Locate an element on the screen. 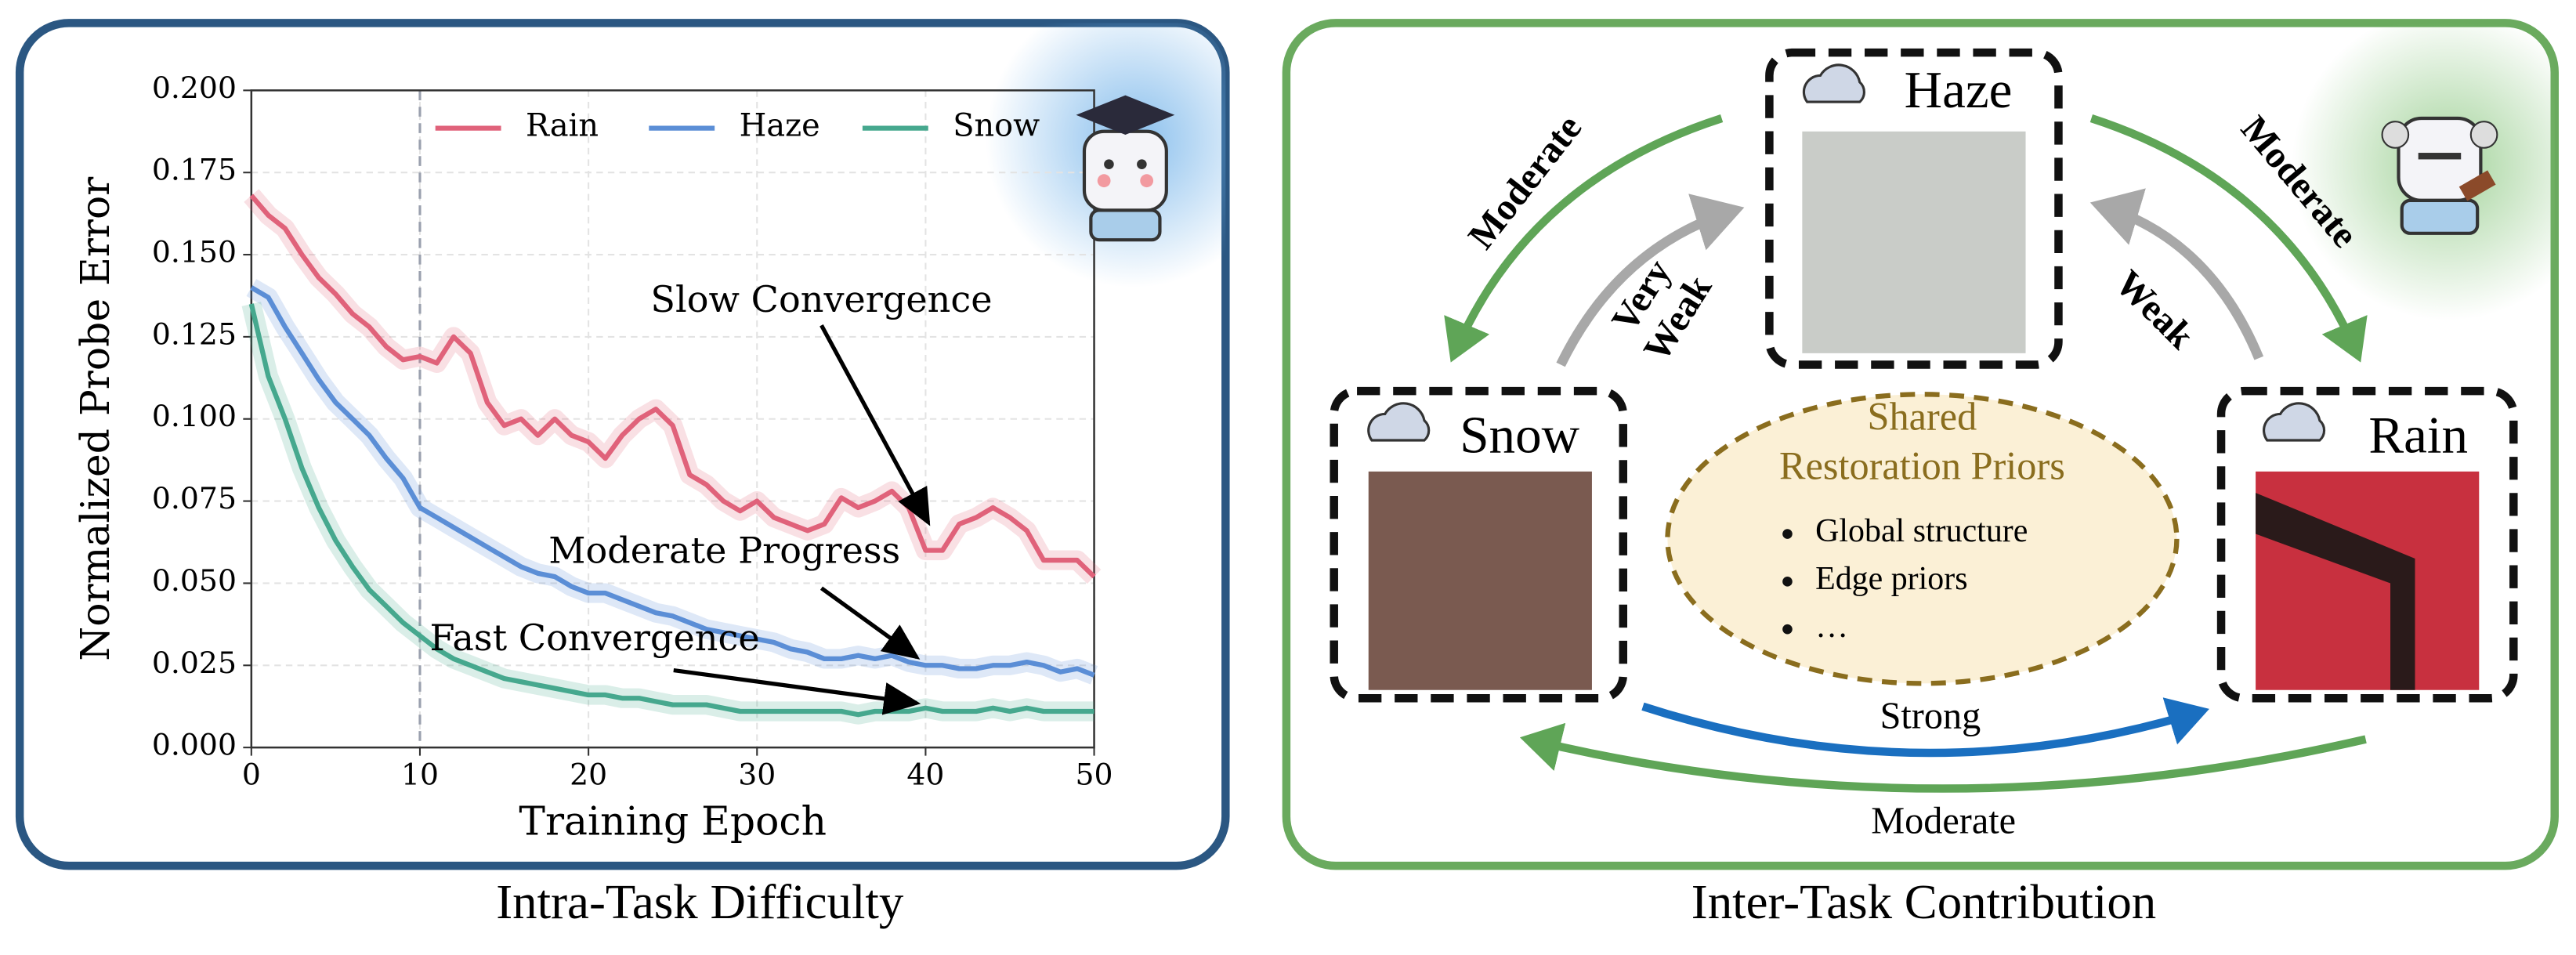  x-axis-label: Training Epoch is located at coordinates (673, 821).